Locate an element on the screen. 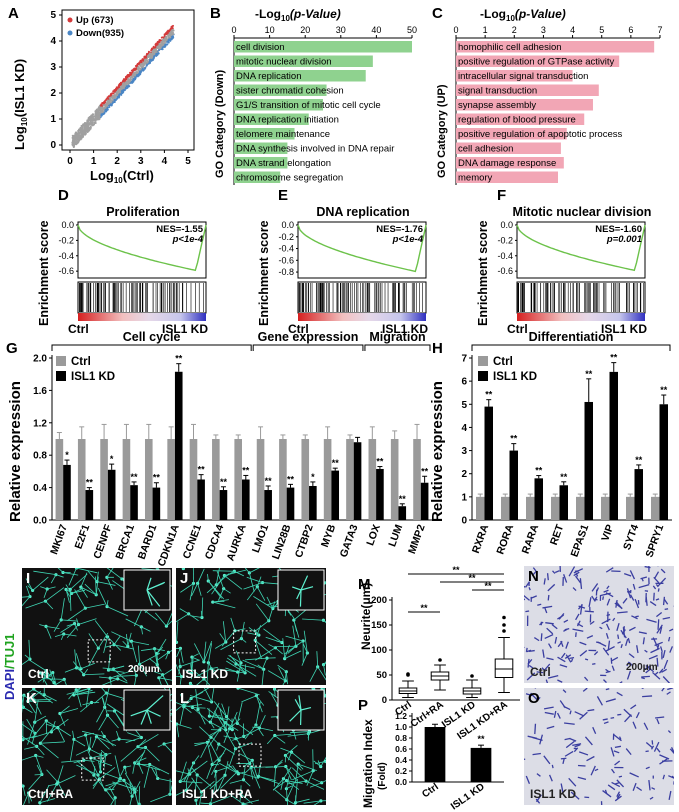  x-axis-label-a: Log10(Ctrl) is located at coordinates (122, 176).